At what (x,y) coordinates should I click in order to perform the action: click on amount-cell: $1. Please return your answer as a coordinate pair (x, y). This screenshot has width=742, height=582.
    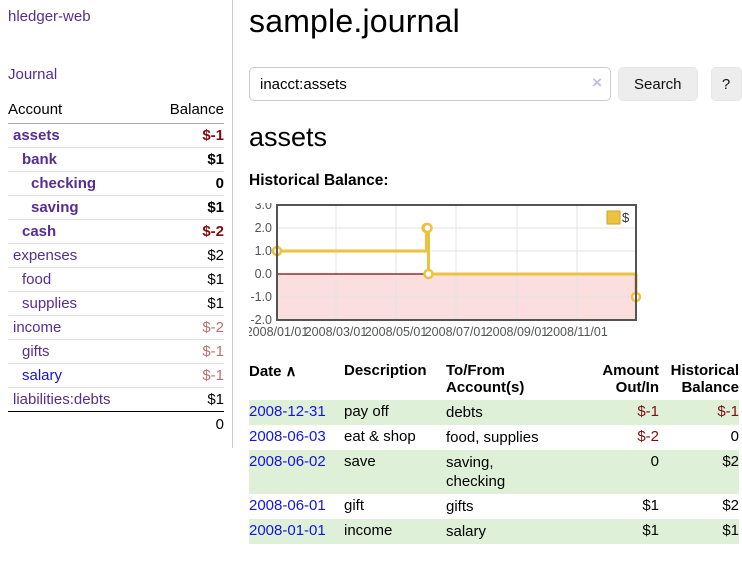
    Looking at the image, I should click on (621, 531).